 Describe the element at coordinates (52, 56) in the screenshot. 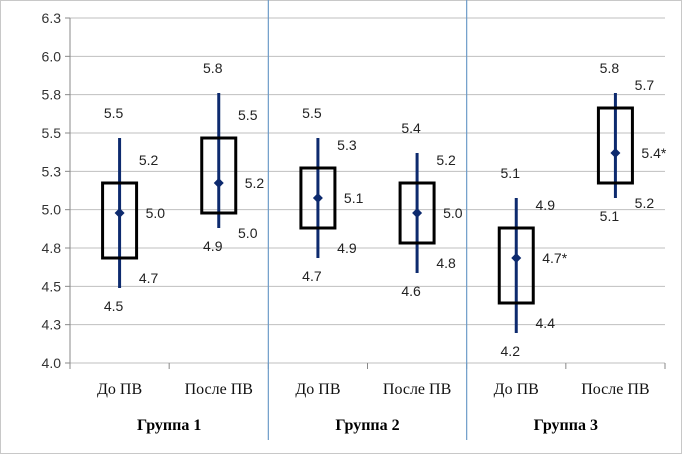

I see `y-tick-label: 6.0` at that location.